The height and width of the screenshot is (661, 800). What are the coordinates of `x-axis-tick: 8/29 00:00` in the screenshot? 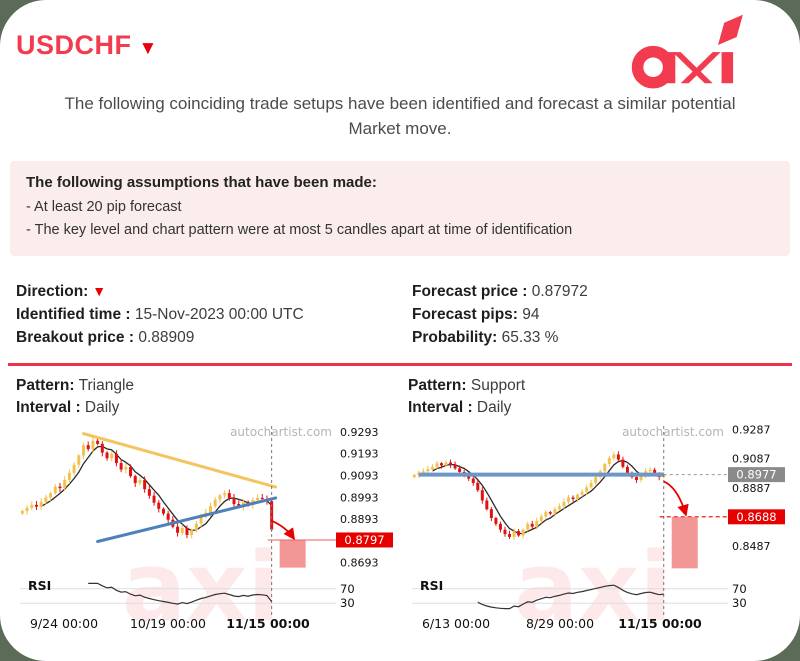 It's located at (560, 623).